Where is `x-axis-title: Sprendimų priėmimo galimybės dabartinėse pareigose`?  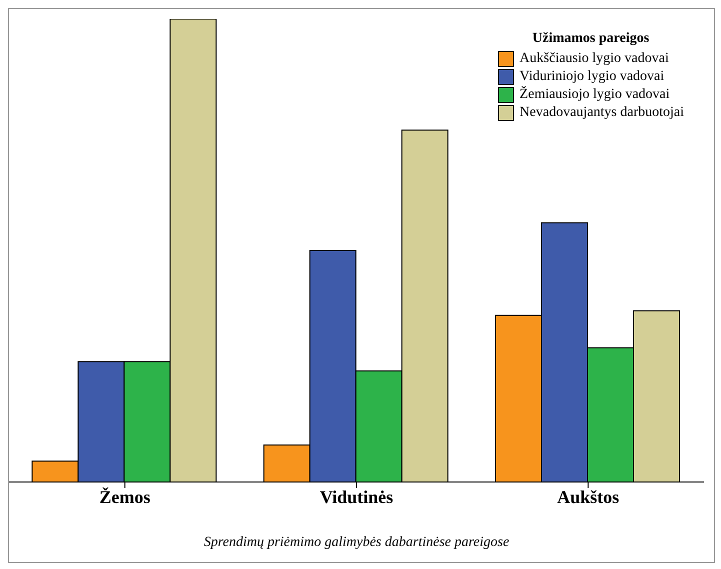
x-axis-title: Sprendimų priėmimo galimybės dabartinėse pareigose is located at coordinates (357, 542).